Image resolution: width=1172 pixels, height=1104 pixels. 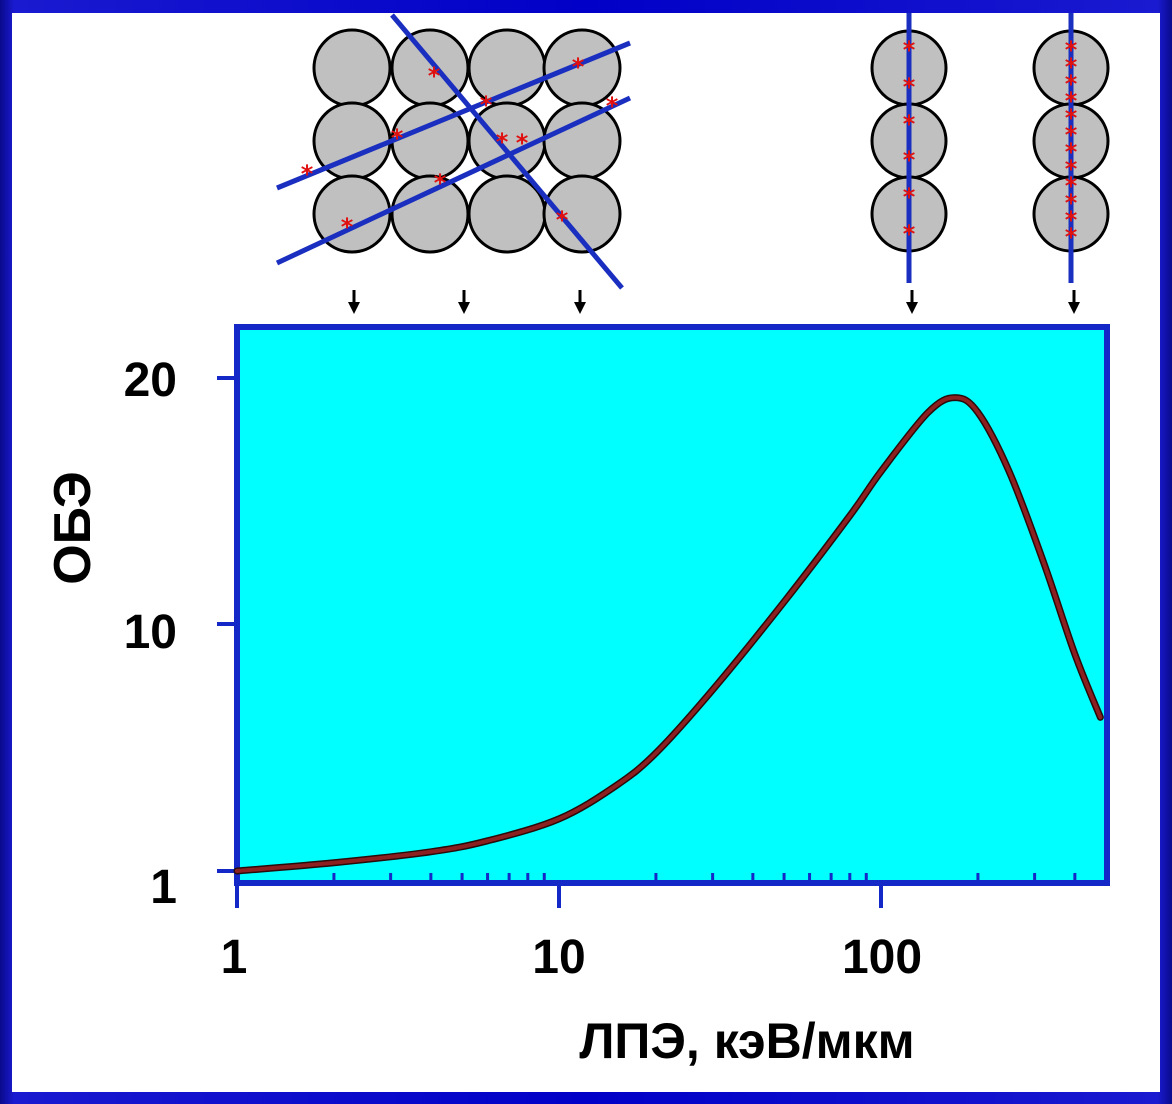 What do you see at coordinates (150, 380) in the screenshot?
I see `y-tick-label: 20` at bounding box center [150, 380].